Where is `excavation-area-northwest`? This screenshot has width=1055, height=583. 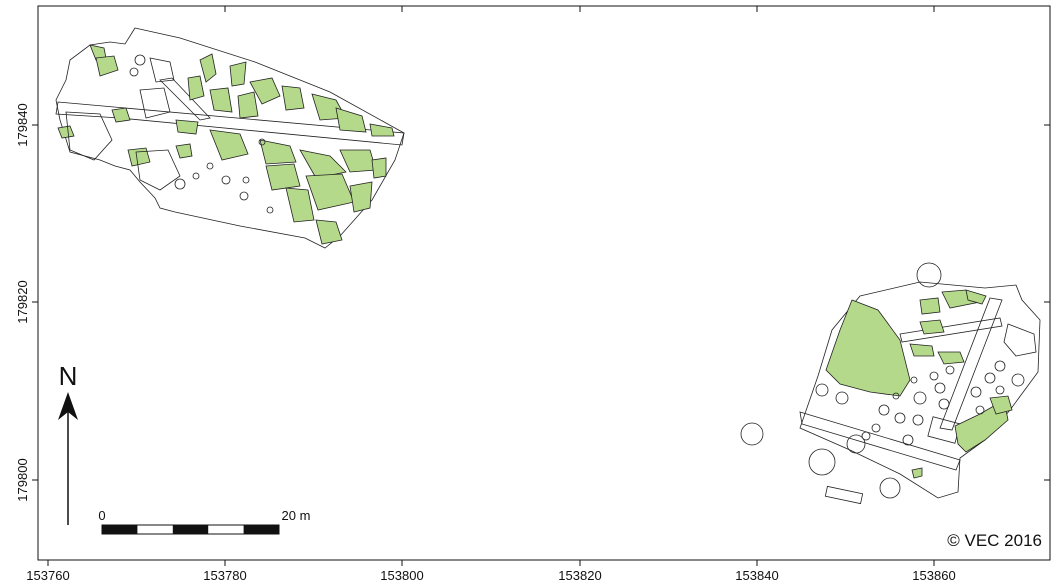 excavation-area-northwest is located at coordinates (230, 138).